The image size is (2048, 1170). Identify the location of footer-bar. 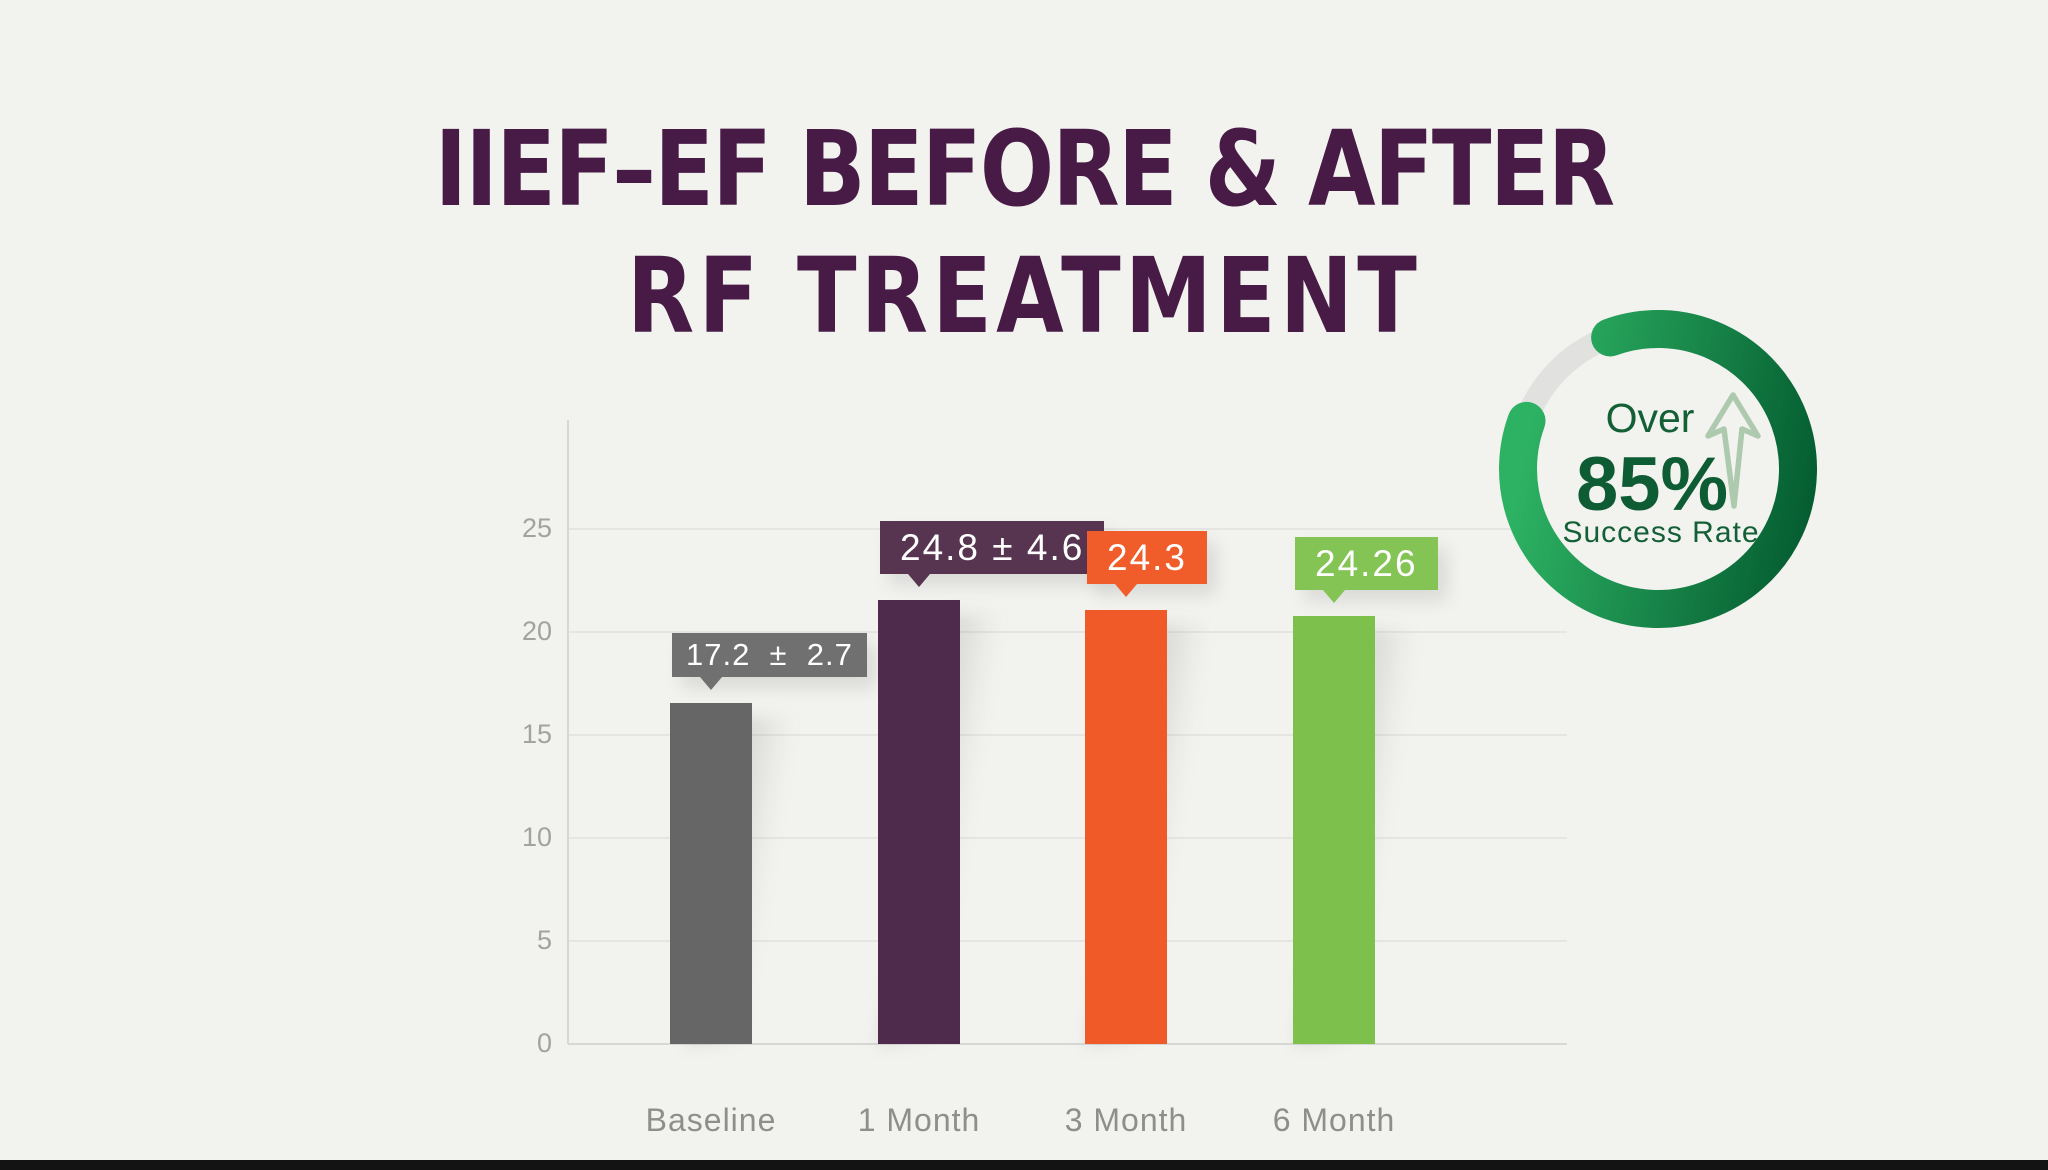
(1024, 1165).